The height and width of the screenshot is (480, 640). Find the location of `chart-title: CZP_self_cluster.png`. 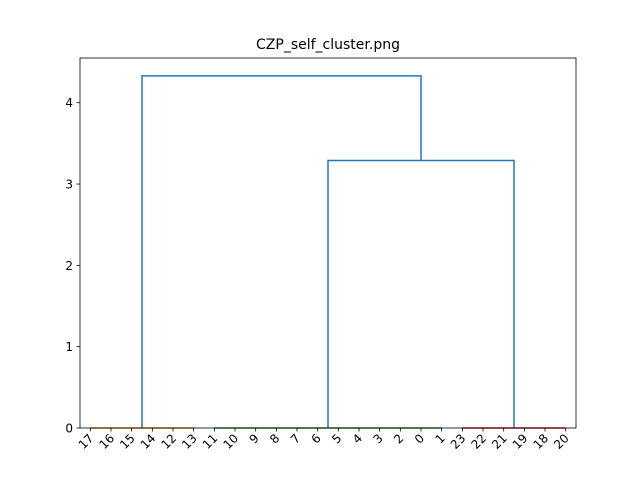

chart-title: CZP_self_cluster.png is located at coordinates (328, 45).